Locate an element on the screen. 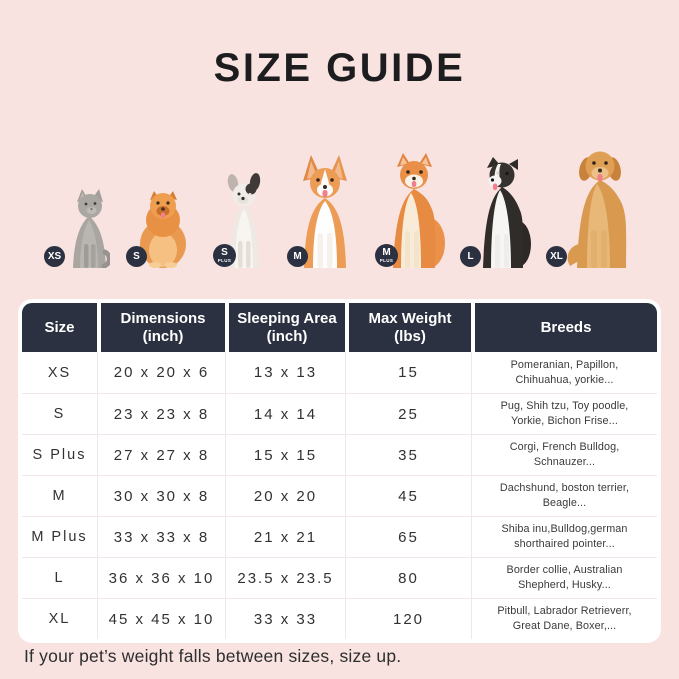  column-header: Dimensions (inch) is located at coordinates (161, 327).